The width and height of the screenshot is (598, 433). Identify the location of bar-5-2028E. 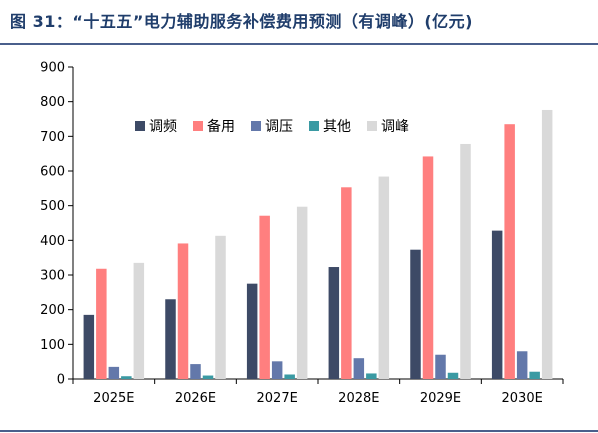
(384, 277).